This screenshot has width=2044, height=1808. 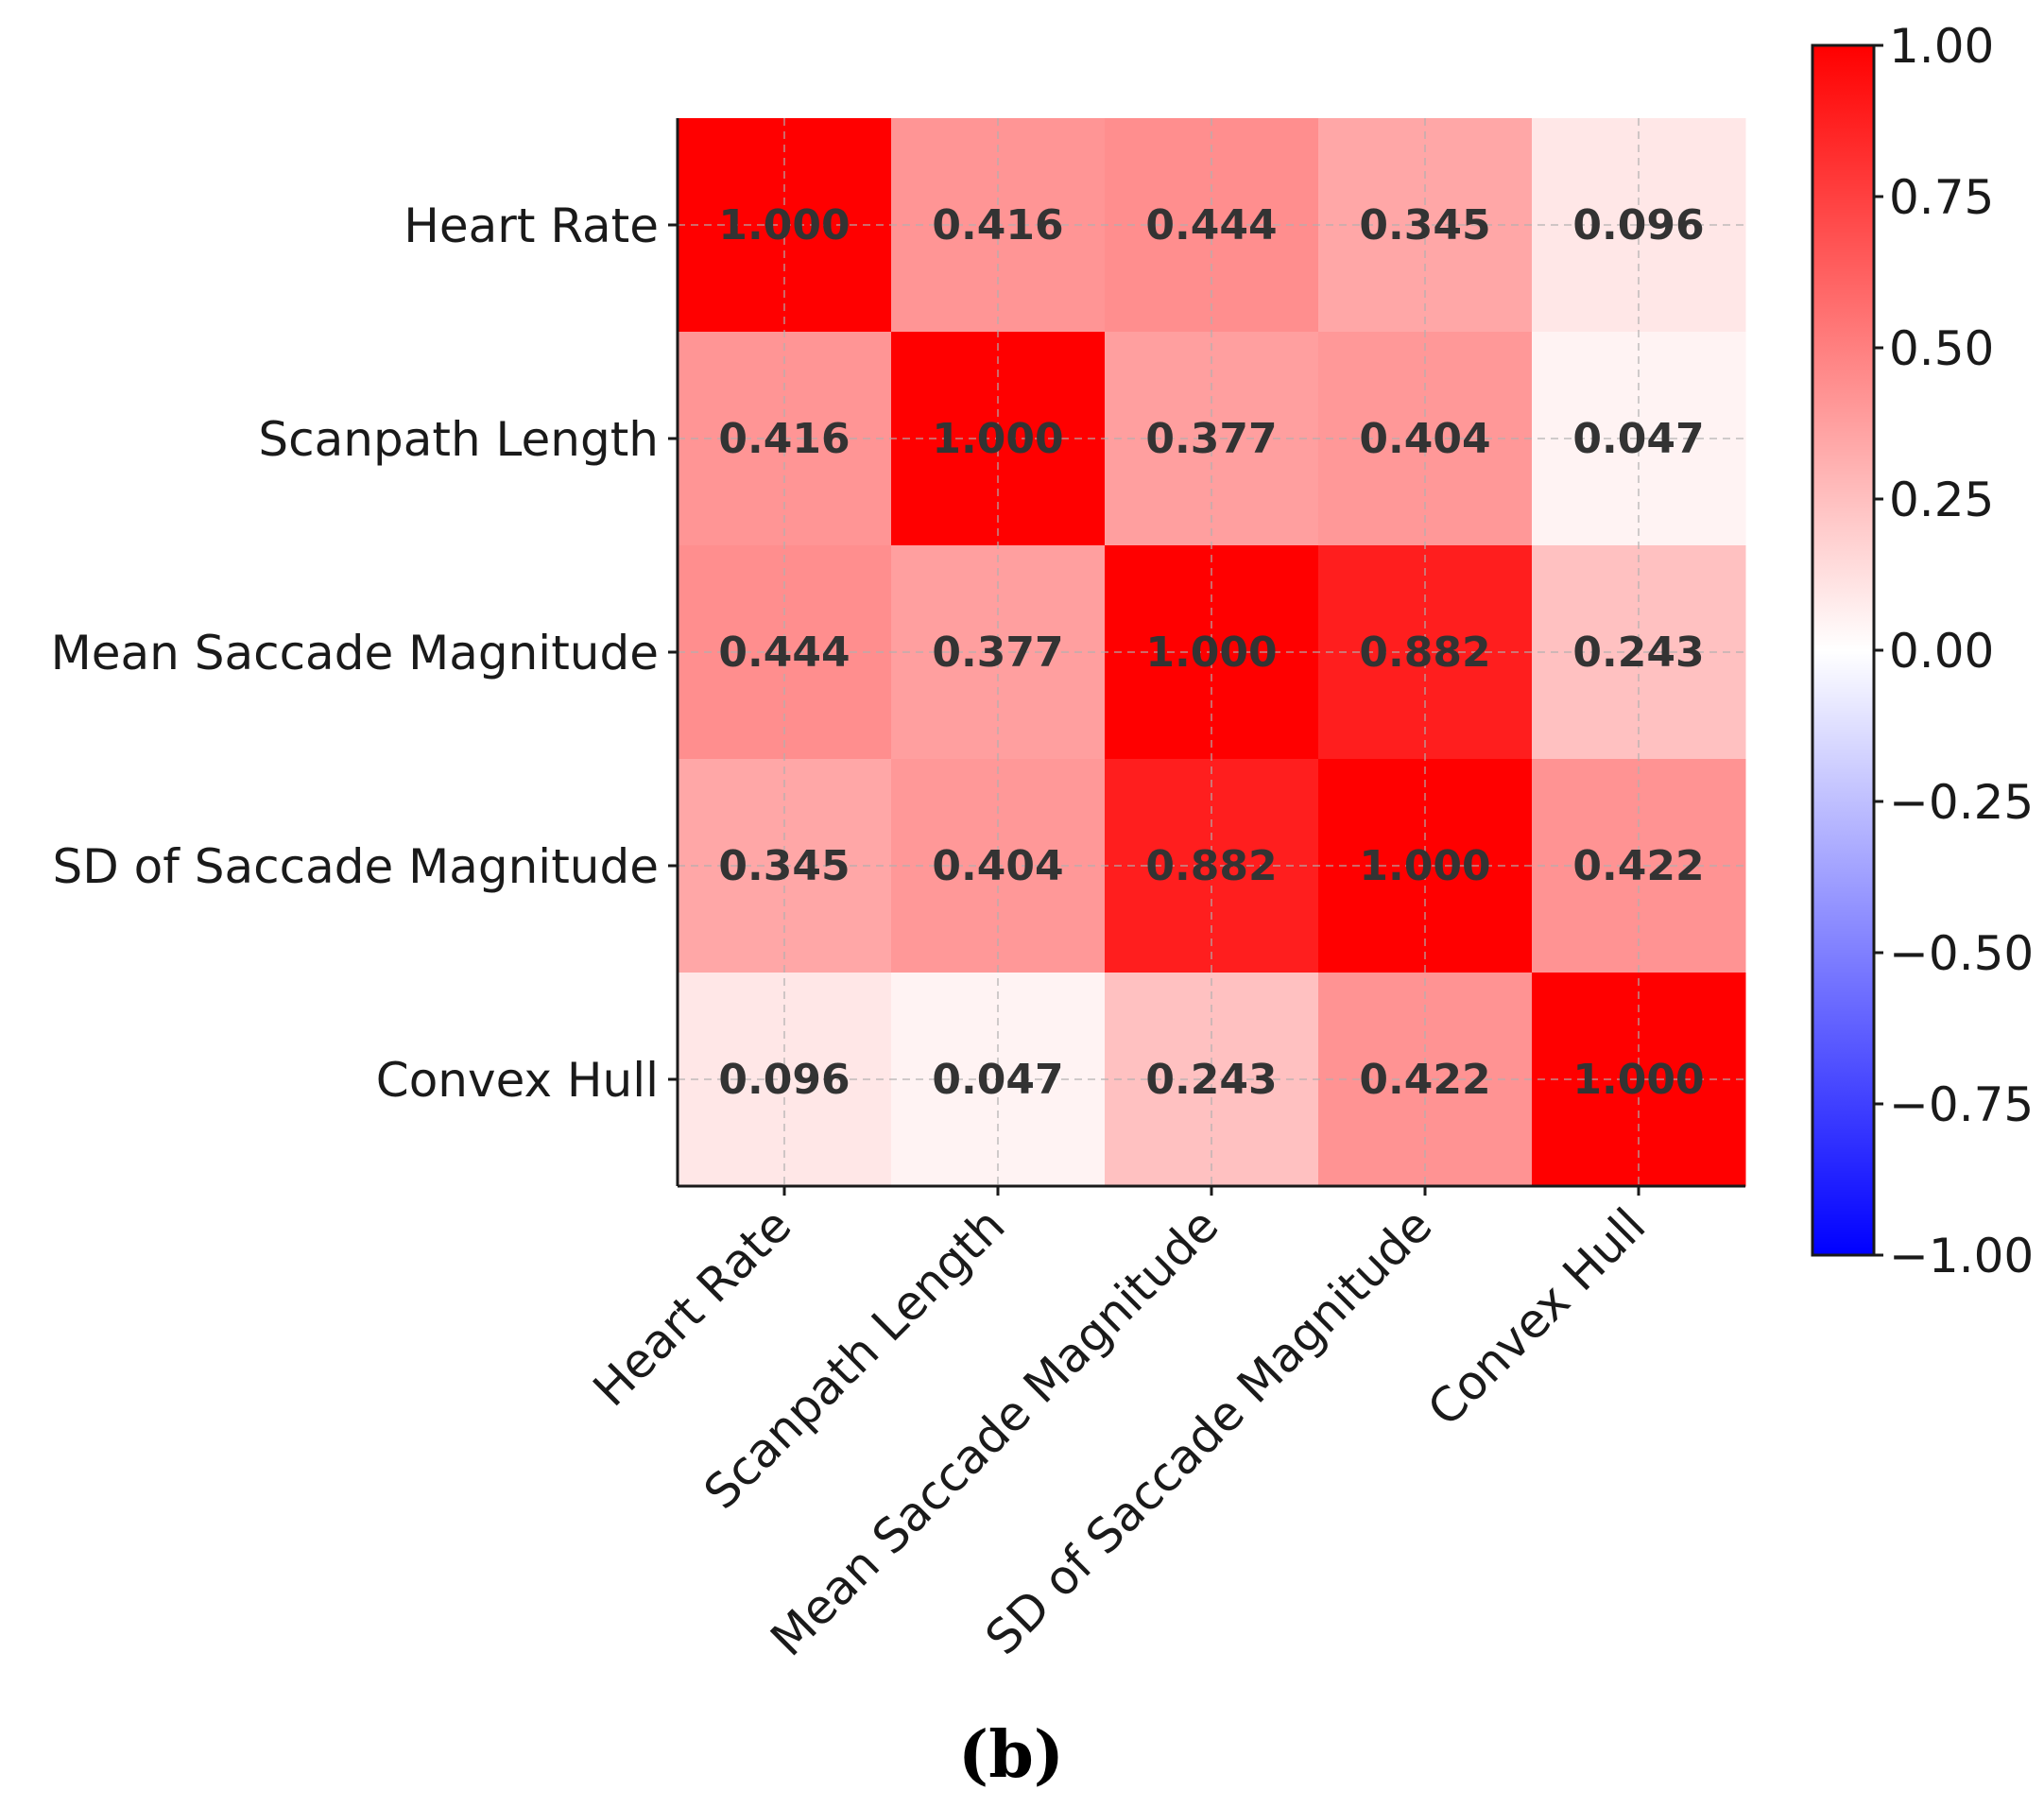 I want to click on x-tick-label-convex-hull: Convex Hull, so click(x=1537, y=1317).